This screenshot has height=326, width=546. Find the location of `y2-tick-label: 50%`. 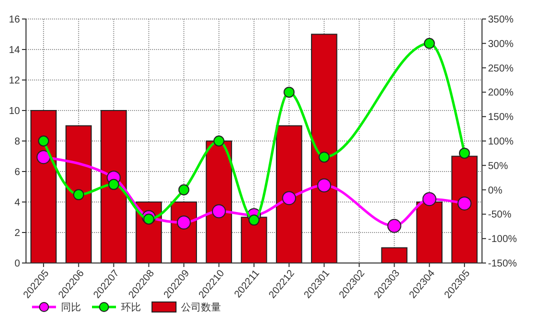

y2-tick-label: 50% is located at coordinates (498, 166).